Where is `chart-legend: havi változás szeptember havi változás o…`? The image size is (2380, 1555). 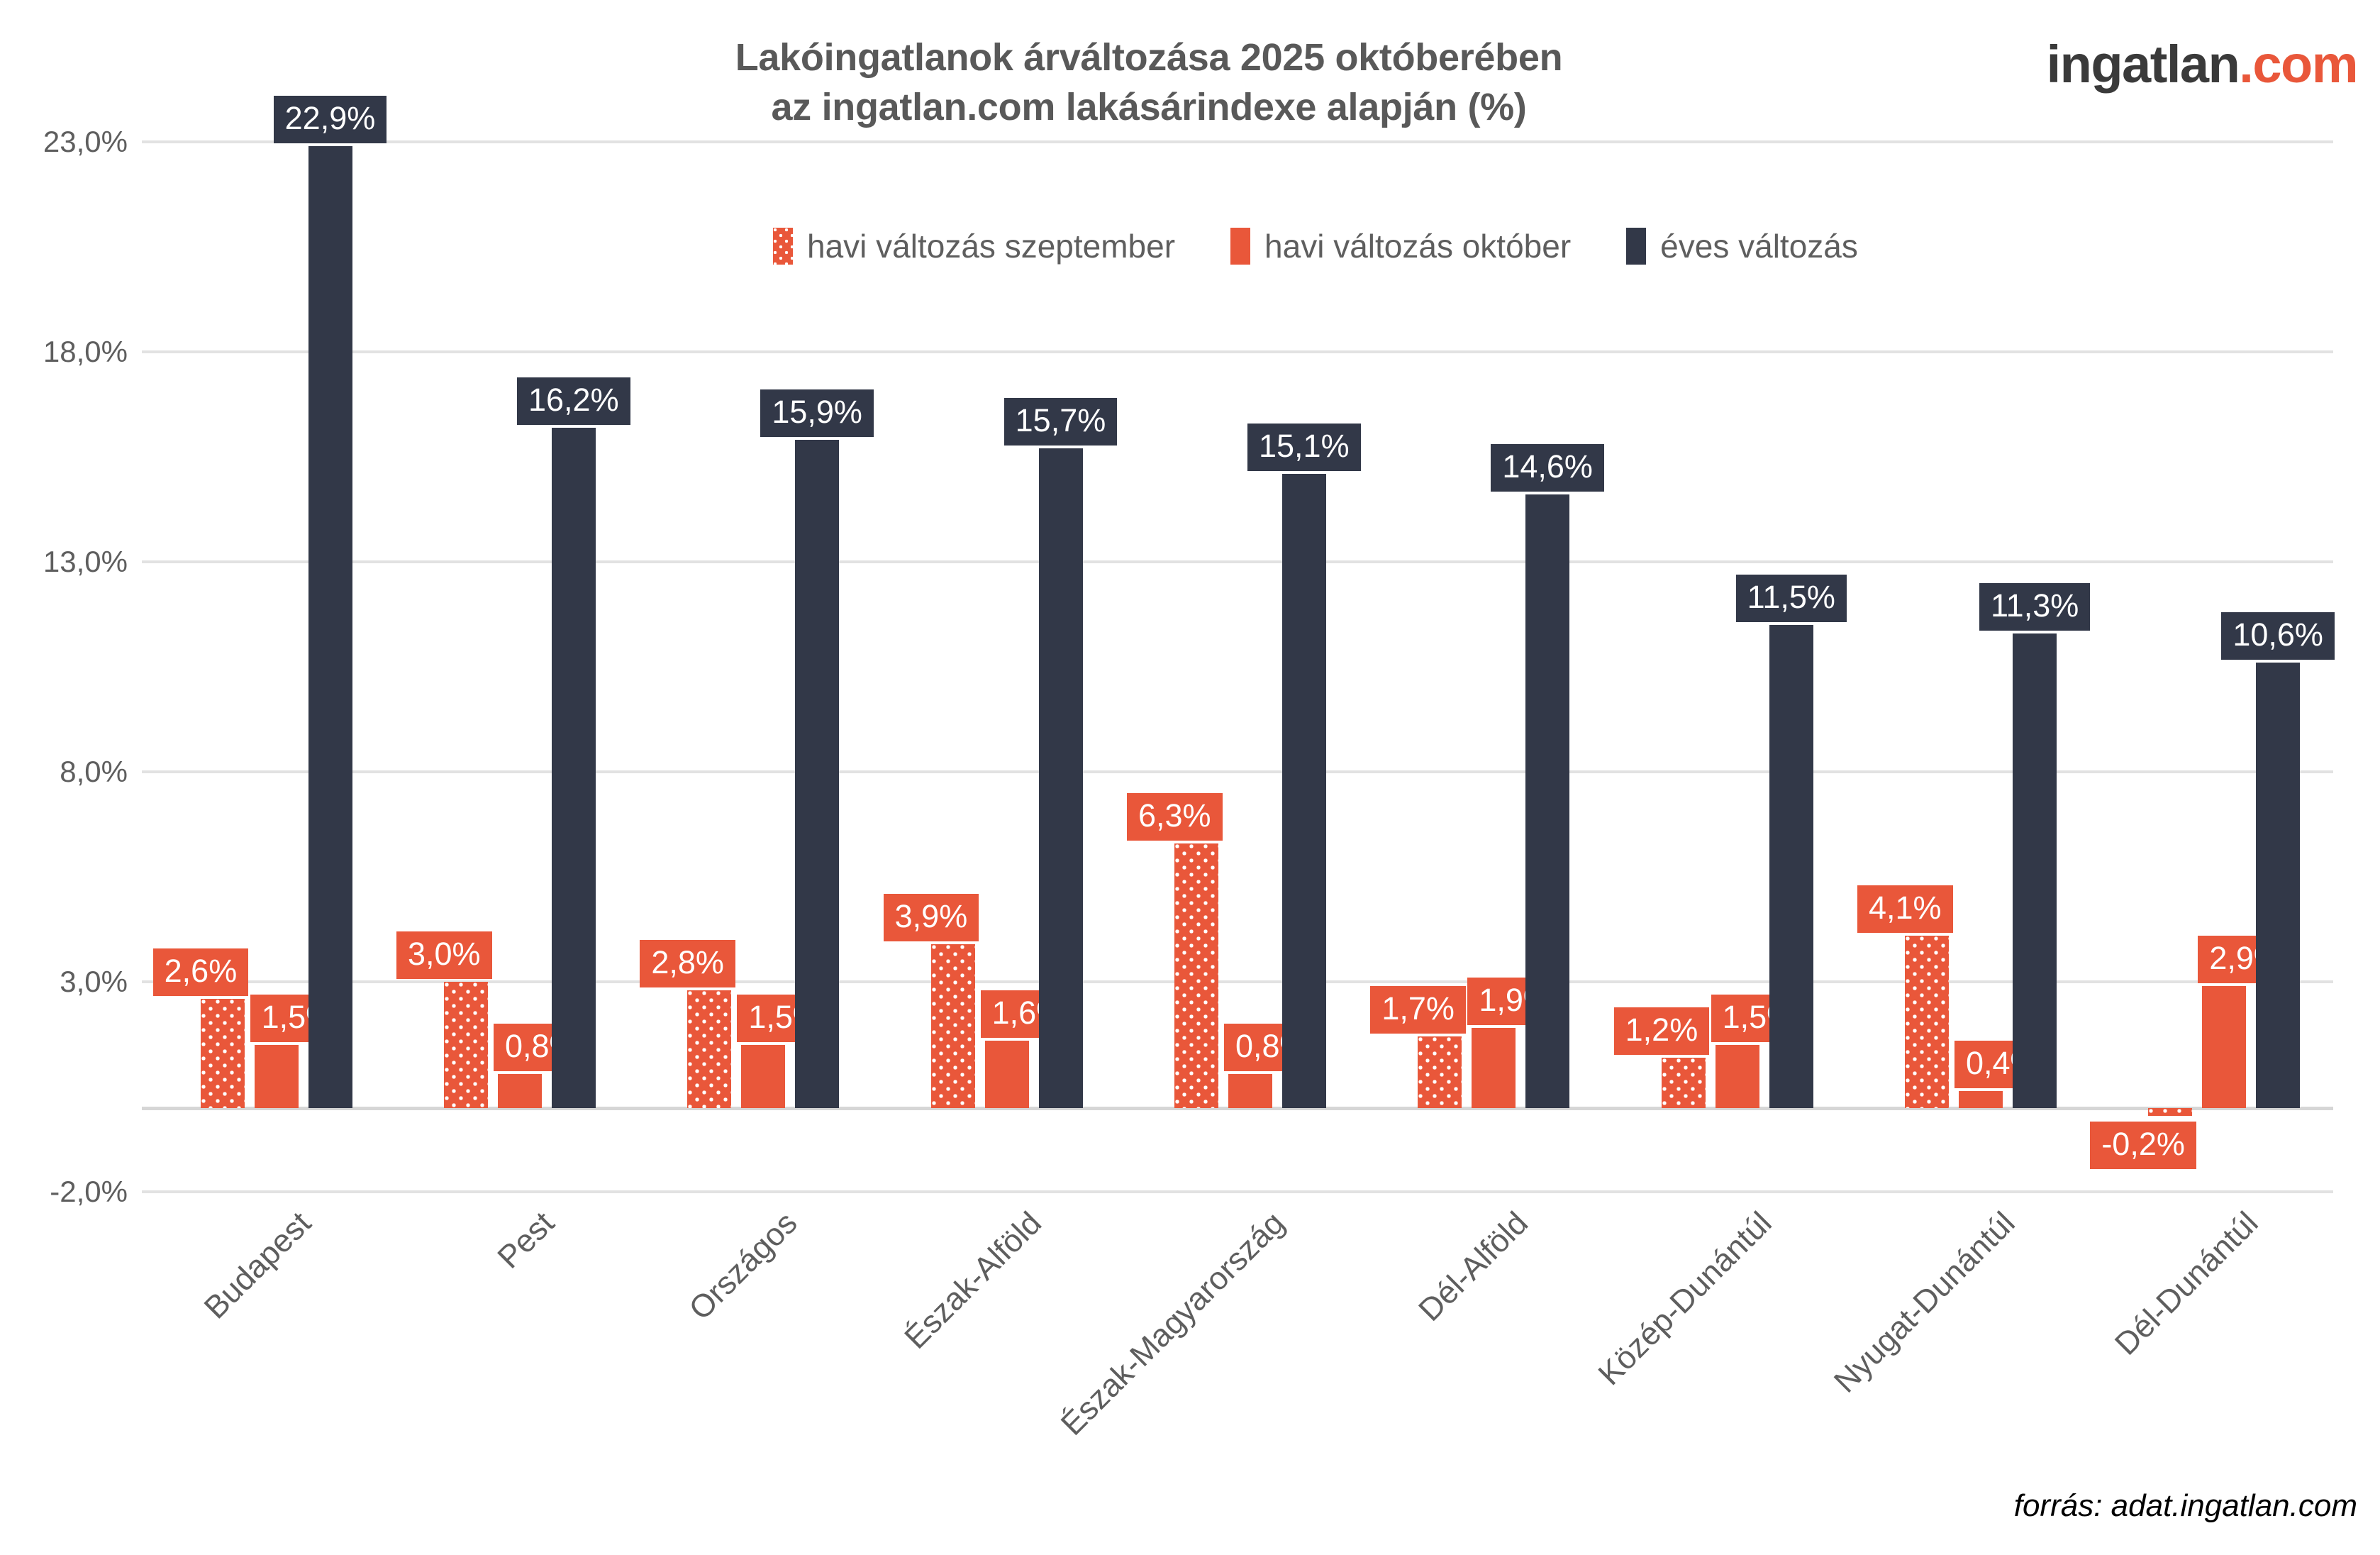
chart-legend: havi változás szeptember havi változás o… is located at coordinates (1316, 246).